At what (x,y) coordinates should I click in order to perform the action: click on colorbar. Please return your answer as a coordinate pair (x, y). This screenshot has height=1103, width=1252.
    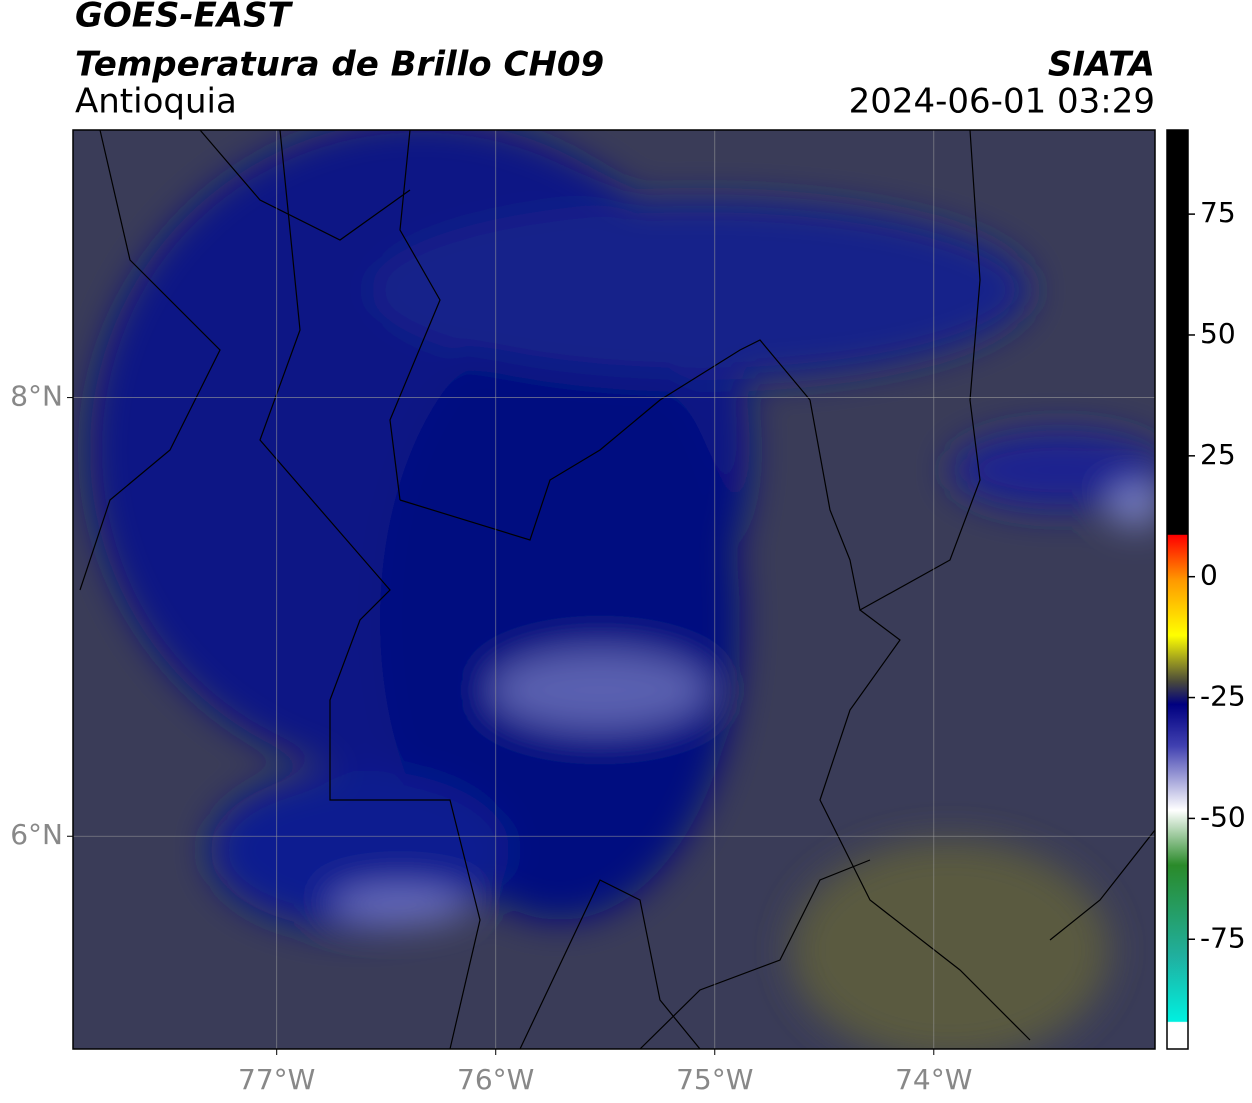
    Looking at the image, I should click on (1177, 589).